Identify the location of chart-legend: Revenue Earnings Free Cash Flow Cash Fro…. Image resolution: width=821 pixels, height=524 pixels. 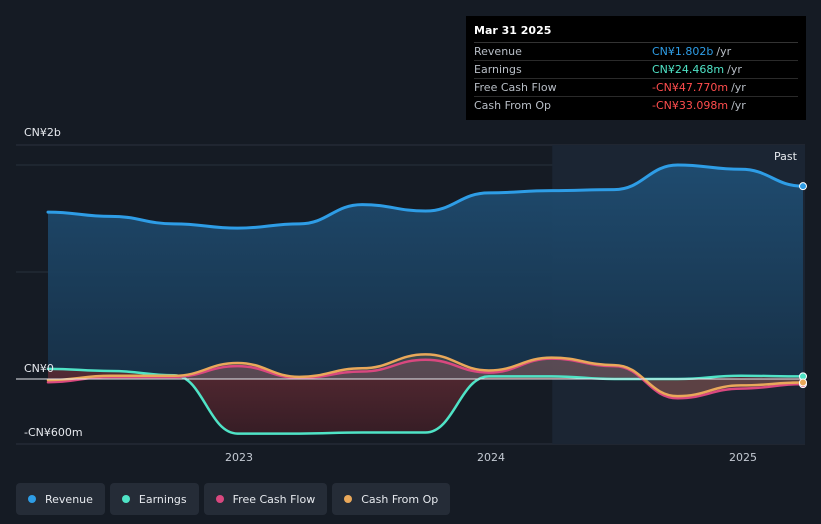
(233, 499).